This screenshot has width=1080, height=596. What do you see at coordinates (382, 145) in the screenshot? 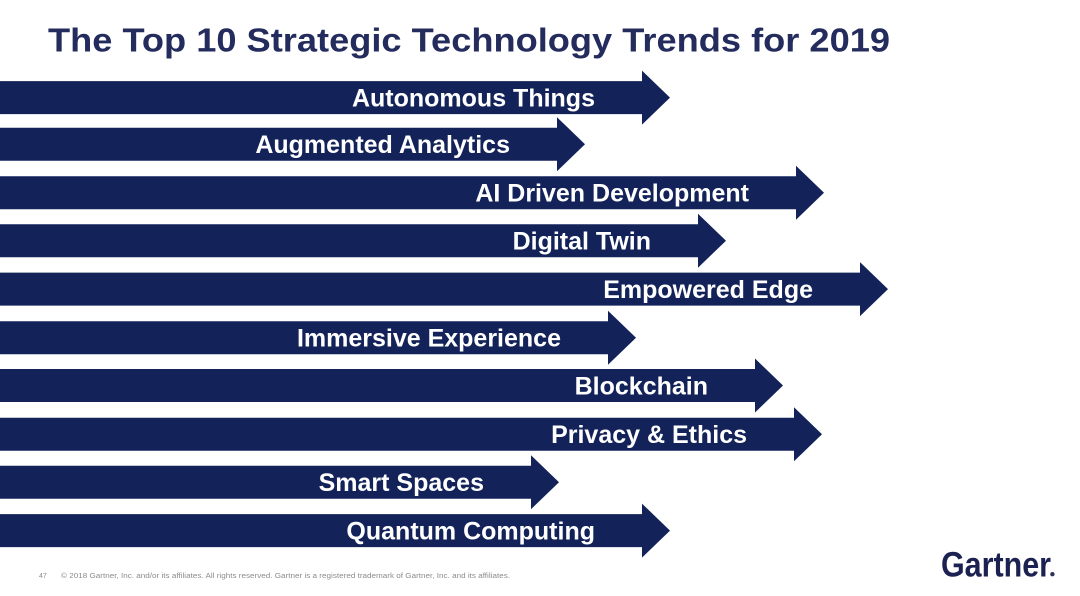
I see `svg-text: Augmented Analytics` at bounding box center [382, 145].